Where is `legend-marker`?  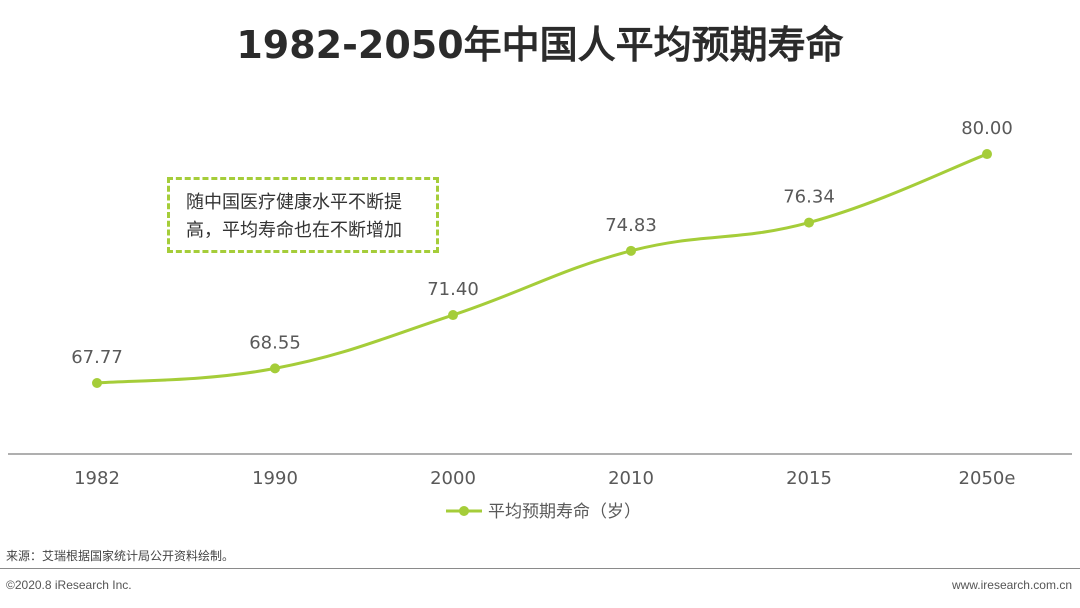 legend-marker is located at coordinates (464, 511).